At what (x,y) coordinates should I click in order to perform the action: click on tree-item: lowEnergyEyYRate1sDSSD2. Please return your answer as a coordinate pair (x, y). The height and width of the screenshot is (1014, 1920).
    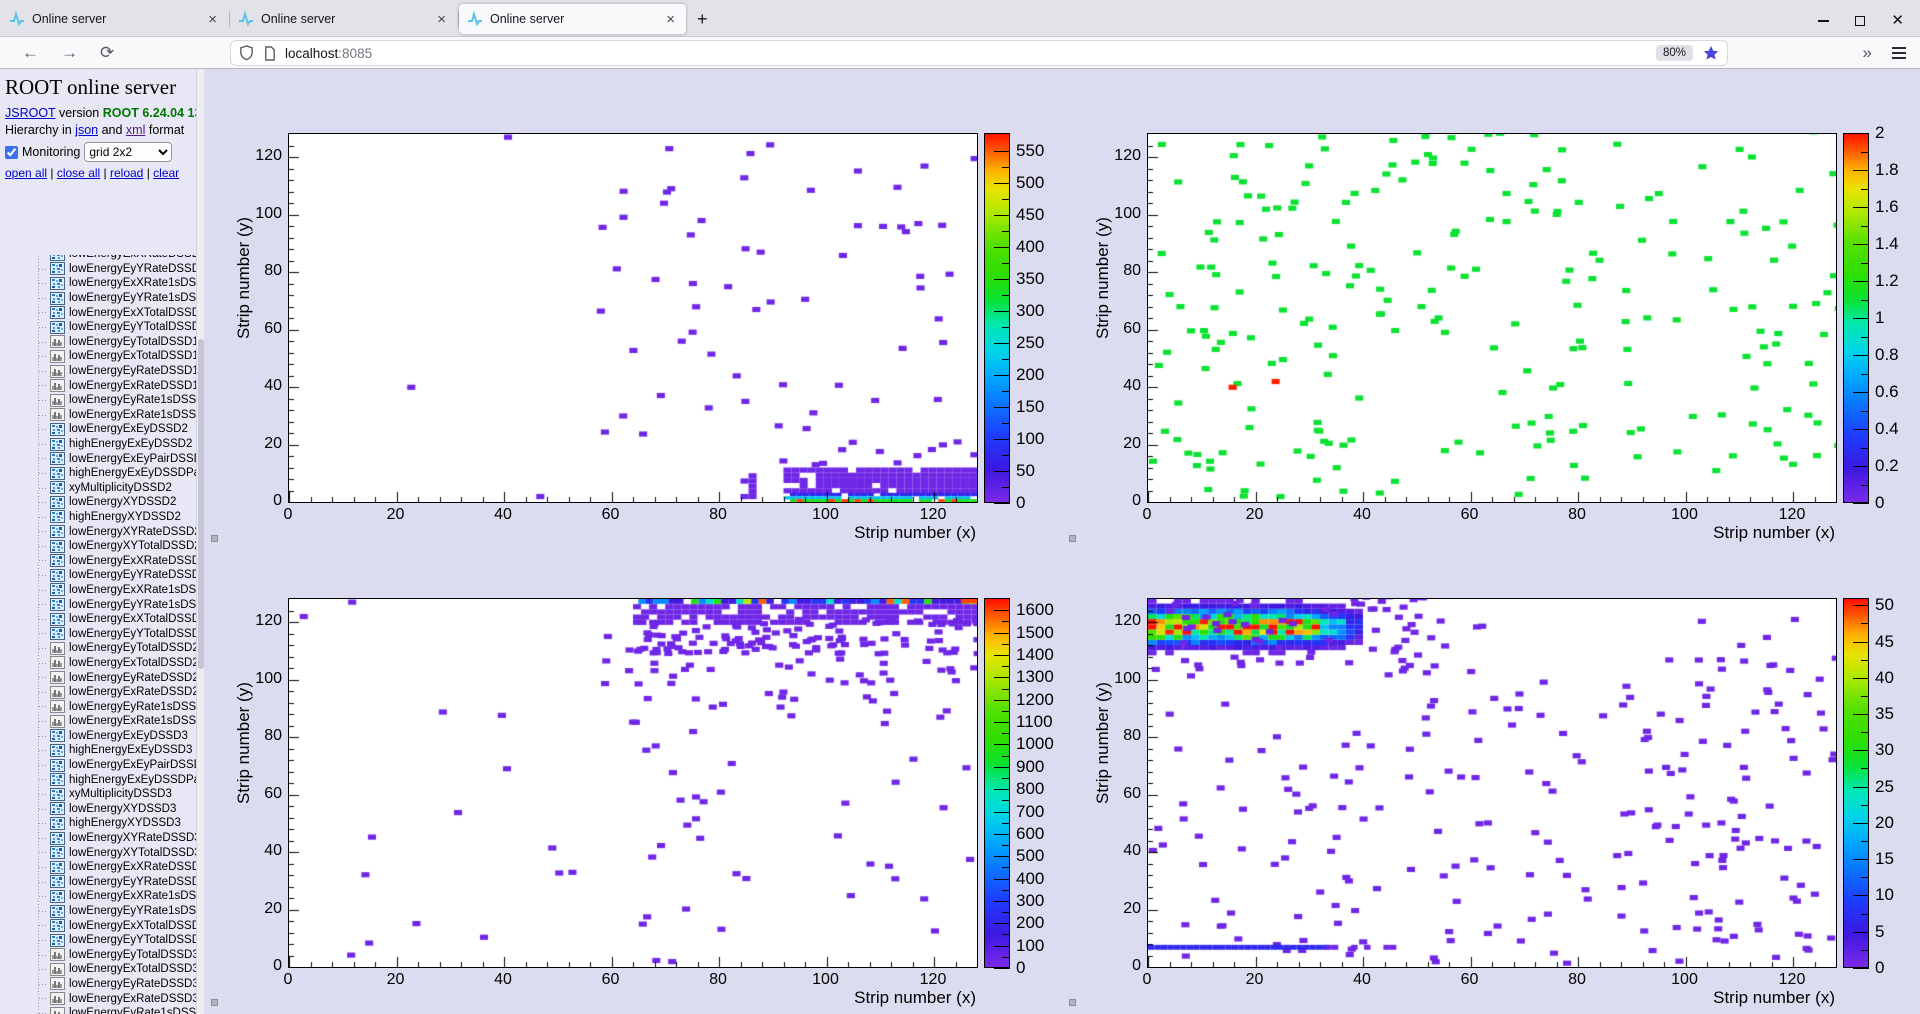
    Looking at the image, I should click on (98, 604).